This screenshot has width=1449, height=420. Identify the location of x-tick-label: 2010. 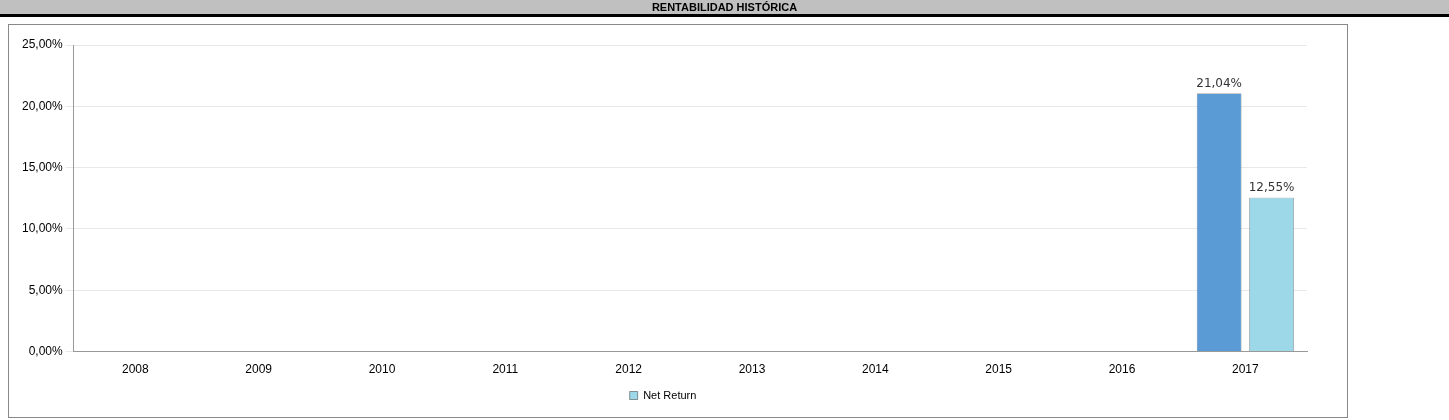
(382, 369).